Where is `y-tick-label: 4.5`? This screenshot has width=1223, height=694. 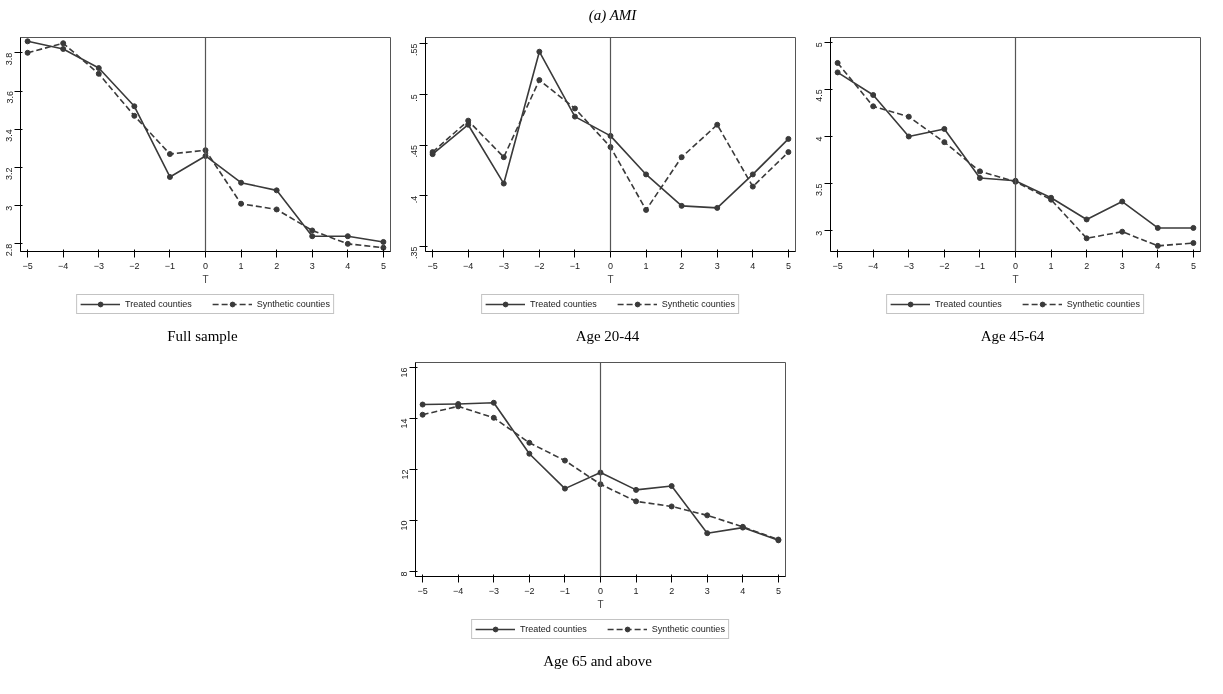
y-tick-label: 4.5 is located at coordinates (819, 95).